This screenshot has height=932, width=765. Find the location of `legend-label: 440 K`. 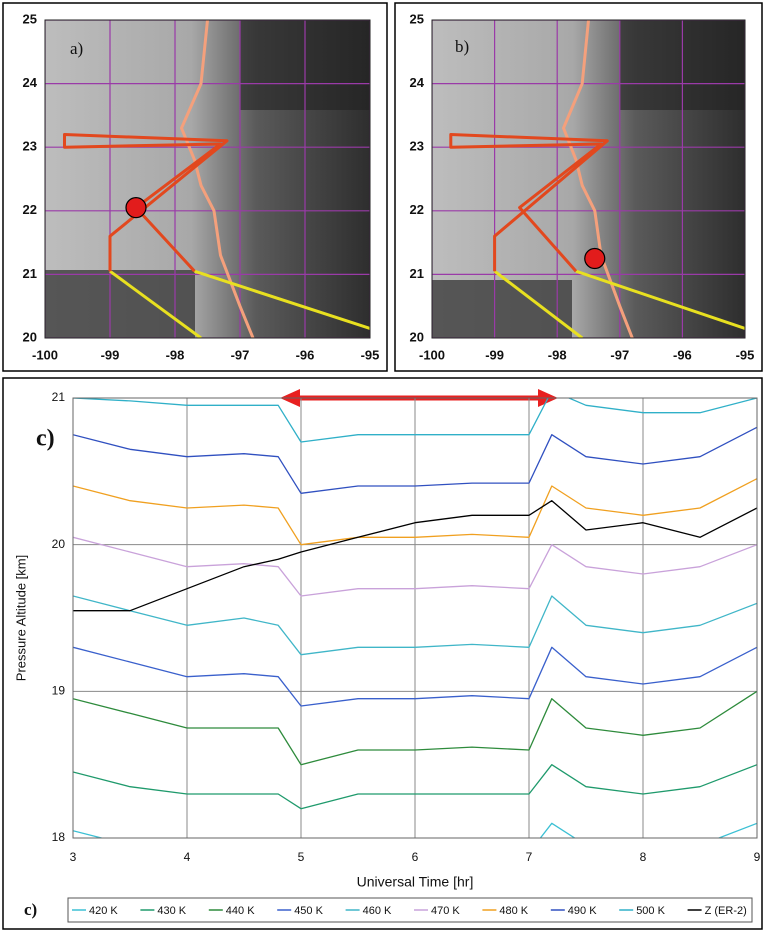

legend-label: 440 K is located at coordinates (240, 911).